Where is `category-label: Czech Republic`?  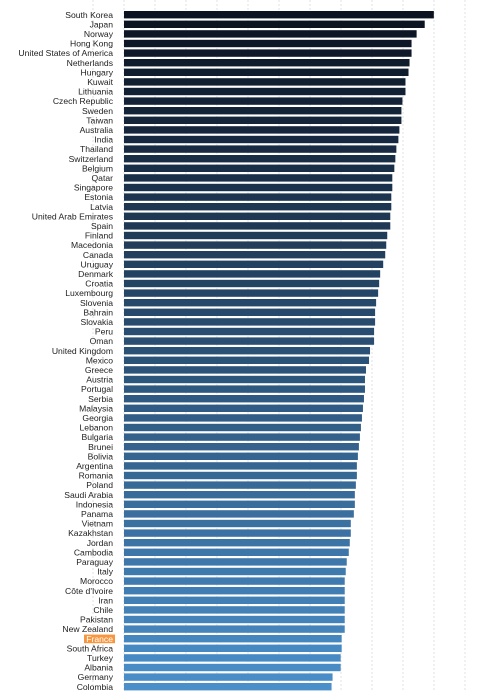
category-label: Czech Republic is located at coordinates (83, 101).